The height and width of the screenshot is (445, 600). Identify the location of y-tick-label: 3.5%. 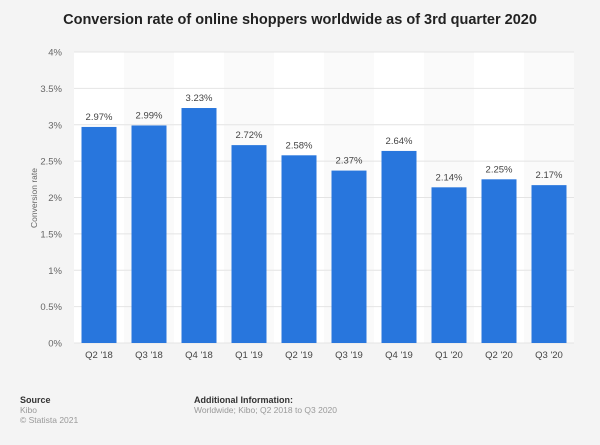
(51, 89).